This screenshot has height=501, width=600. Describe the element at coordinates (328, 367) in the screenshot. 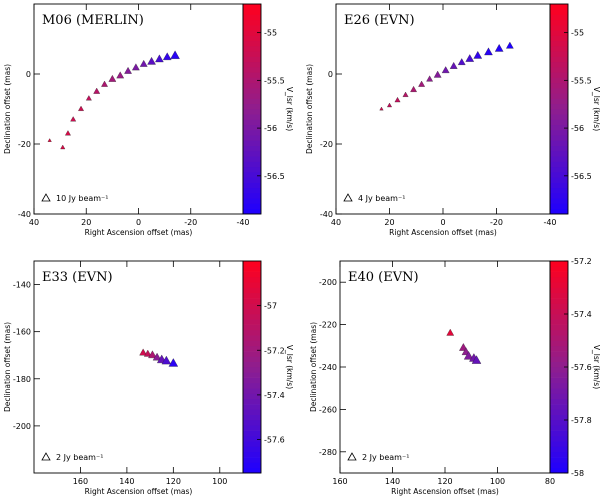

I see `y-tick-label: -240` at that location.